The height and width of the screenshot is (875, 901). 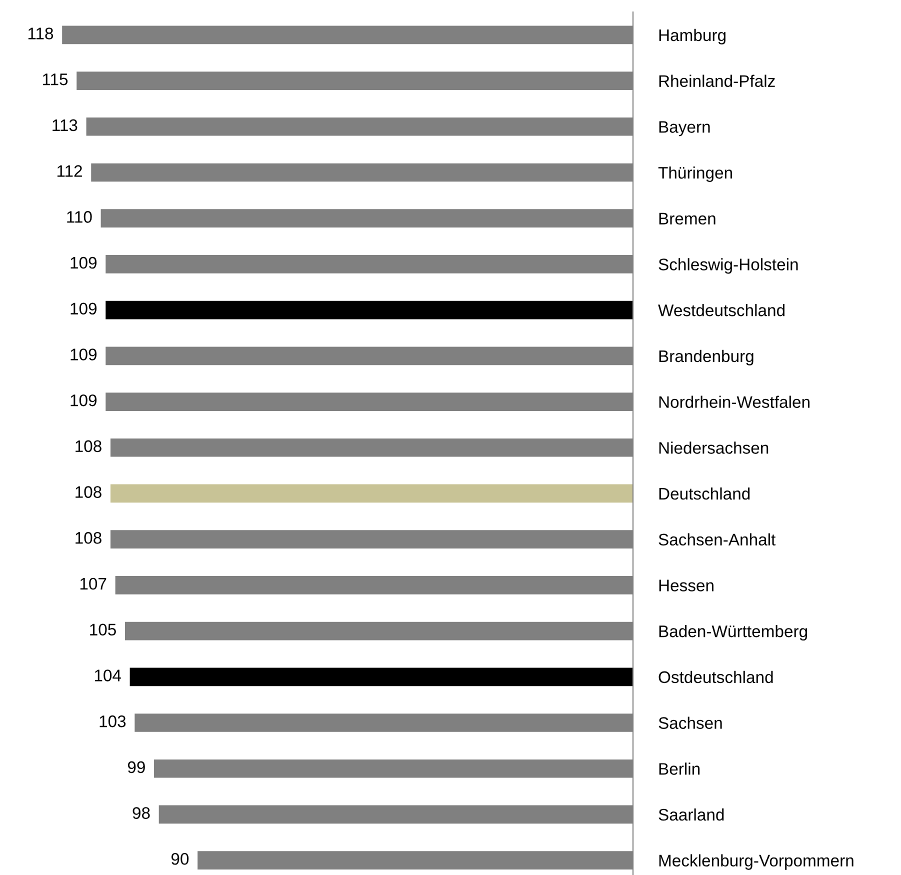 I want to click on y-tick-label: Berlin, so click(x=679, y=768).